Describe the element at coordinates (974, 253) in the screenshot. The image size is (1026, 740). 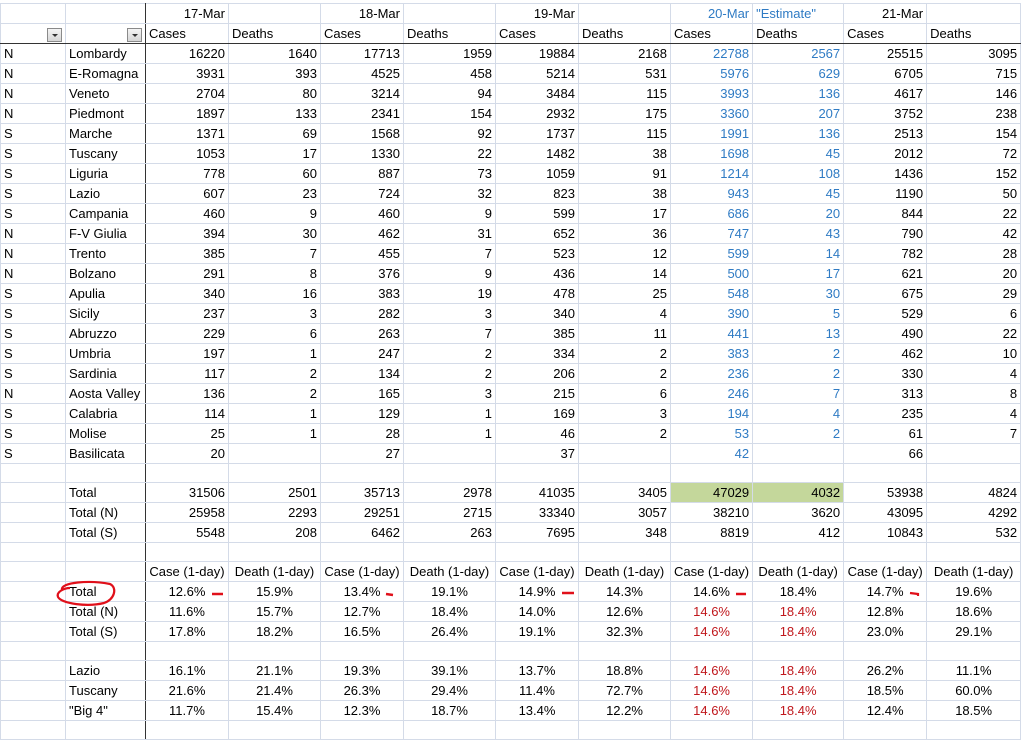
I see `deaths-cell: 28` at that location.